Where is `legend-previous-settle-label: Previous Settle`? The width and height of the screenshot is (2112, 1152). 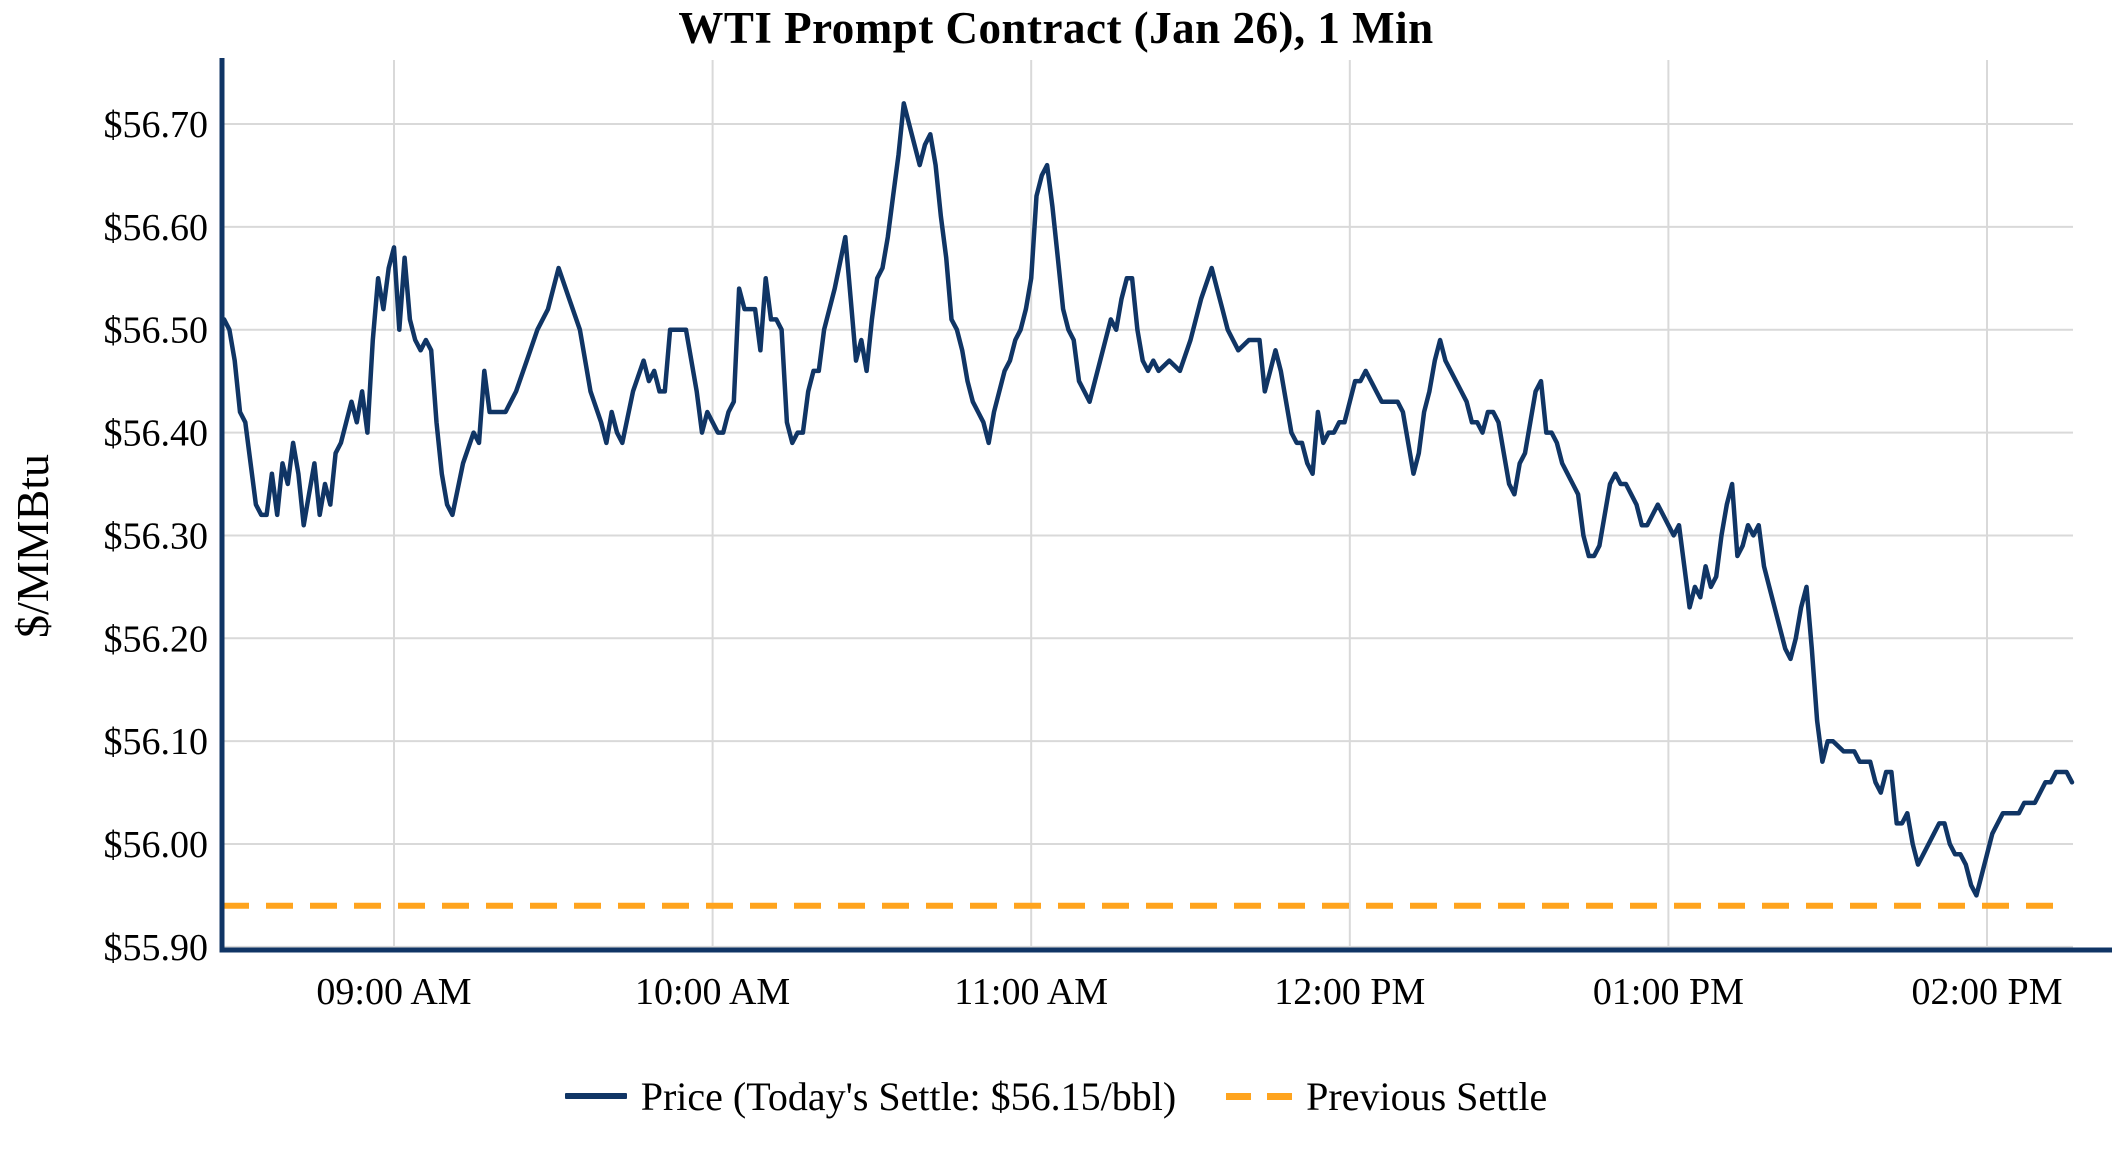 legend-previous-settle-label: Previous Settle is located at coordinates (1427, 1096).